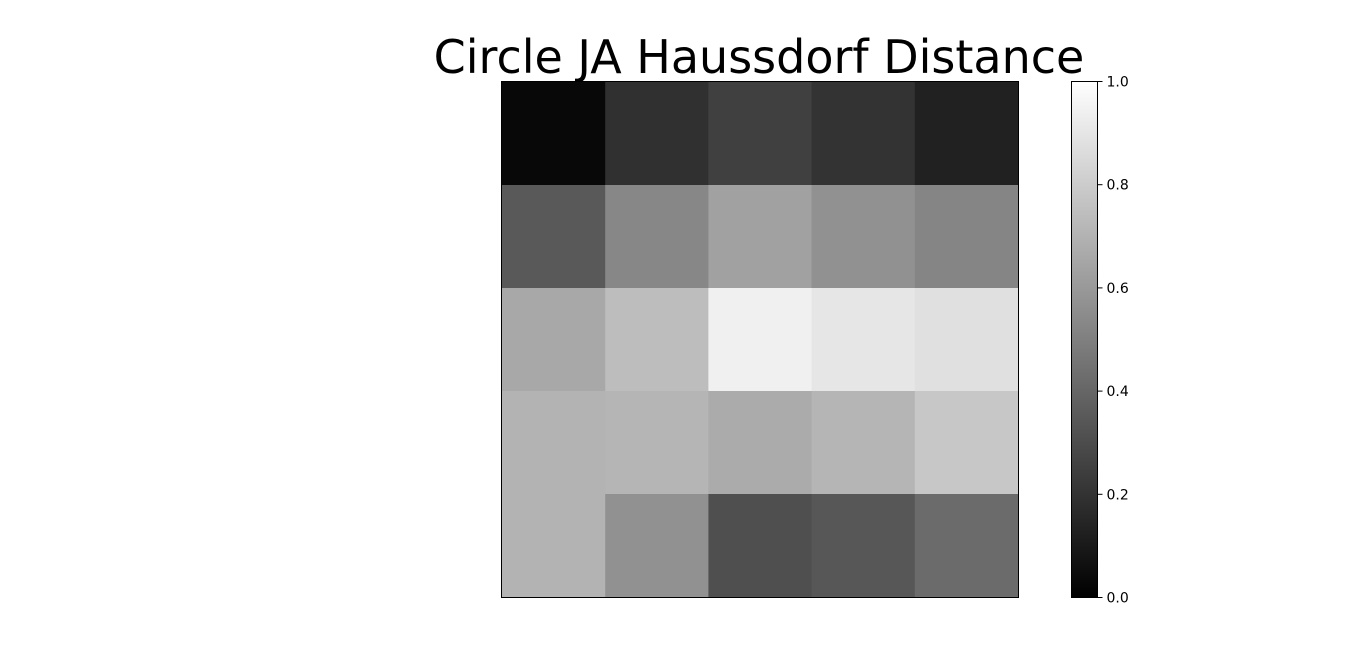 The height and width of the screenshot is (671, 1366). Describe the element at coordinates (1118, 392) in the screenshot. I see `colorbar-tick-label: 0.4` at that location.